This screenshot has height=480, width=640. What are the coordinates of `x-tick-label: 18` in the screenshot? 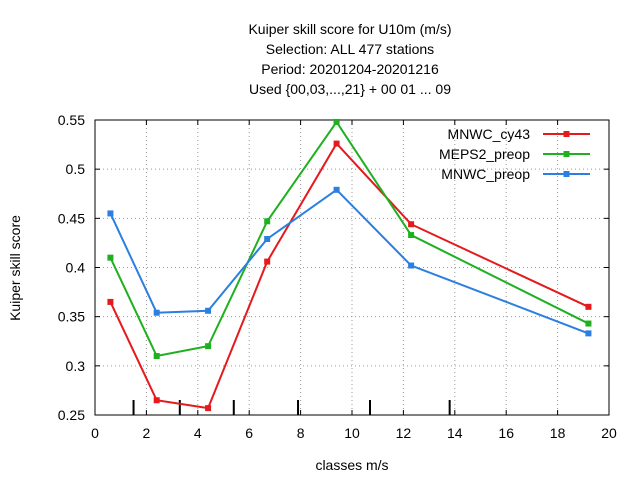 It's located at (558, 433).